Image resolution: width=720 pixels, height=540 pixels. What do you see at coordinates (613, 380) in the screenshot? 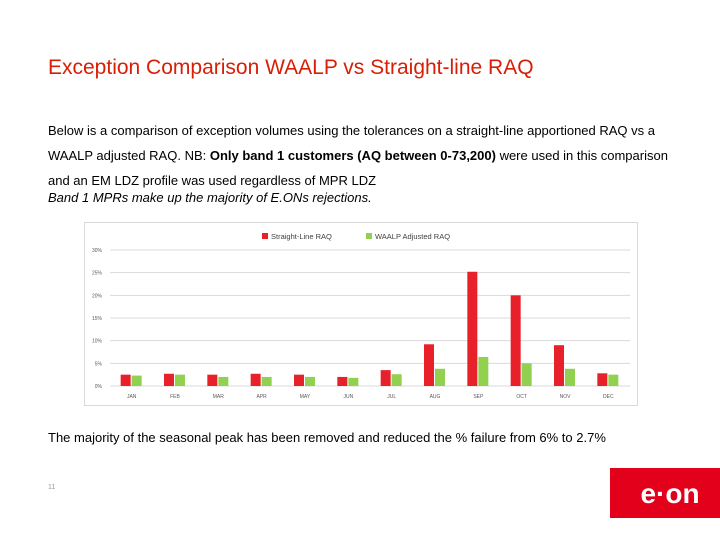
I see `bar-waalp-dec` at bounding box center [613, 380].